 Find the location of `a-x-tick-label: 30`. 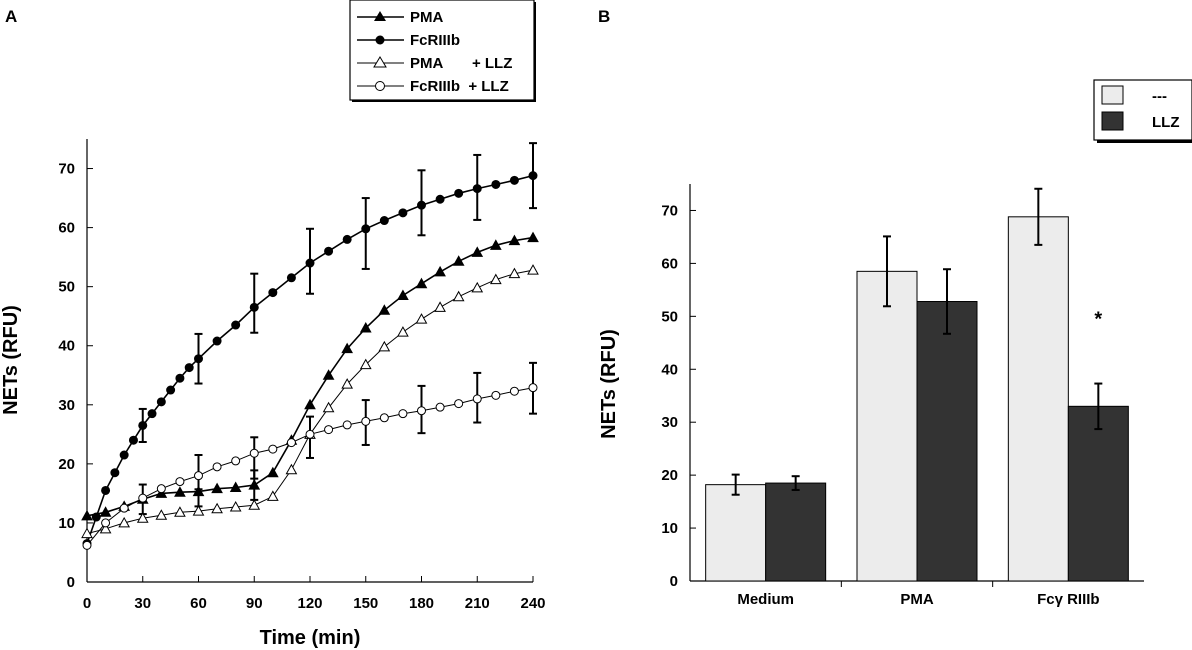

a-x-tick-label: 30 is located at coordinates (142, 603).